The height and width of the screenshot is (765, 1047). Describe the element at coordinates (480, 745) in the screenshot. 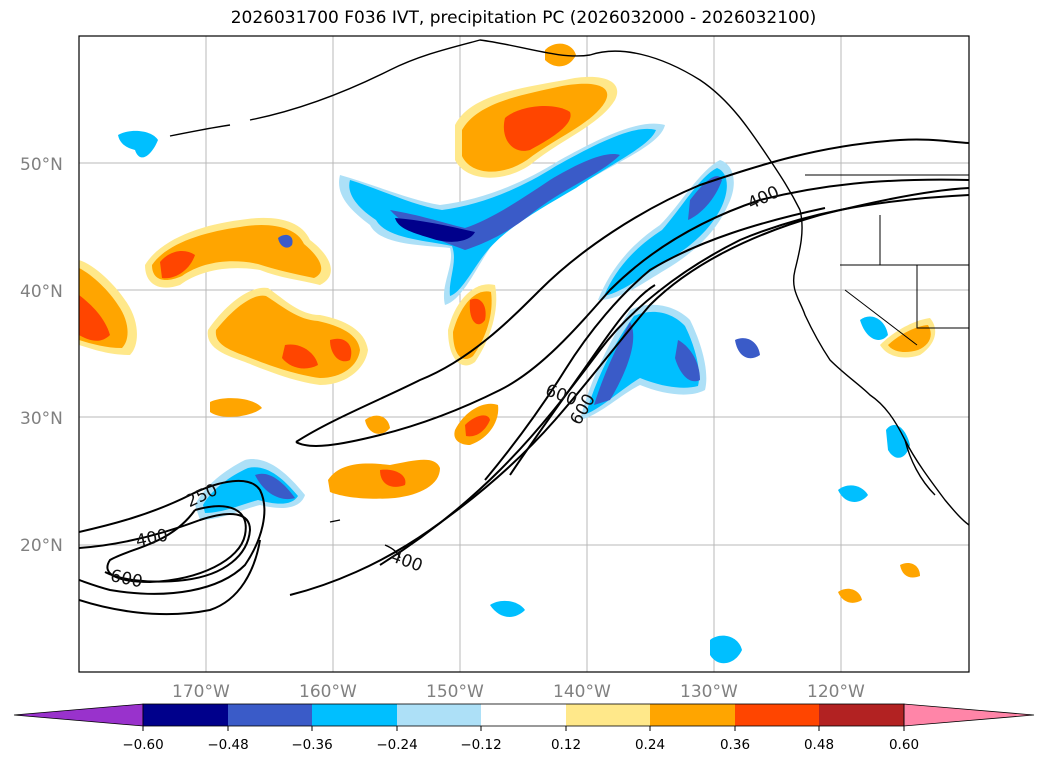

I see `colorbar-tick-label: −0.12` at that location.